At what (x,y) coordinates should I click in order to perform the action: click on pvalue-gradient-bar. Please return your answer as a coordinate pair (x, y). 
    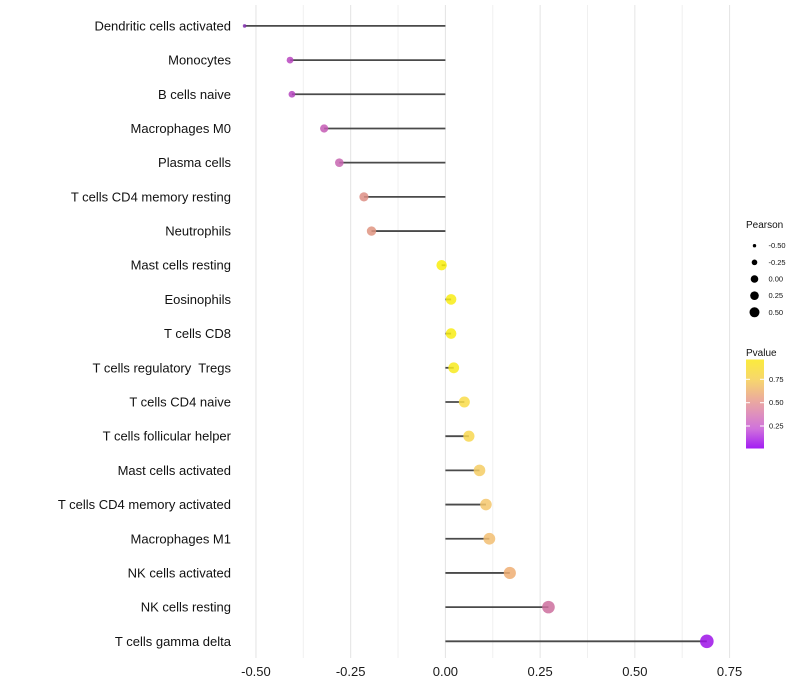
    Looking at the image, I should click on (755, 404).